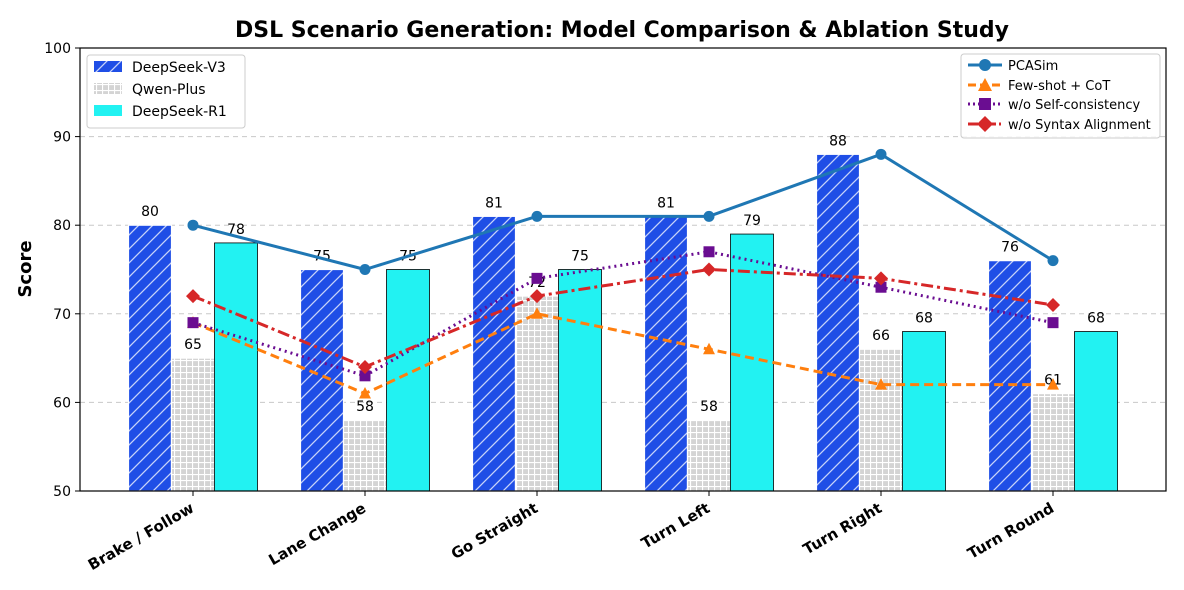 The width and height of the screenshot is (1184, 590). I want to click on bar-legend: DeepSeek-V3 Qwen-Plus DeepSeek-R1, so click(166, 91).